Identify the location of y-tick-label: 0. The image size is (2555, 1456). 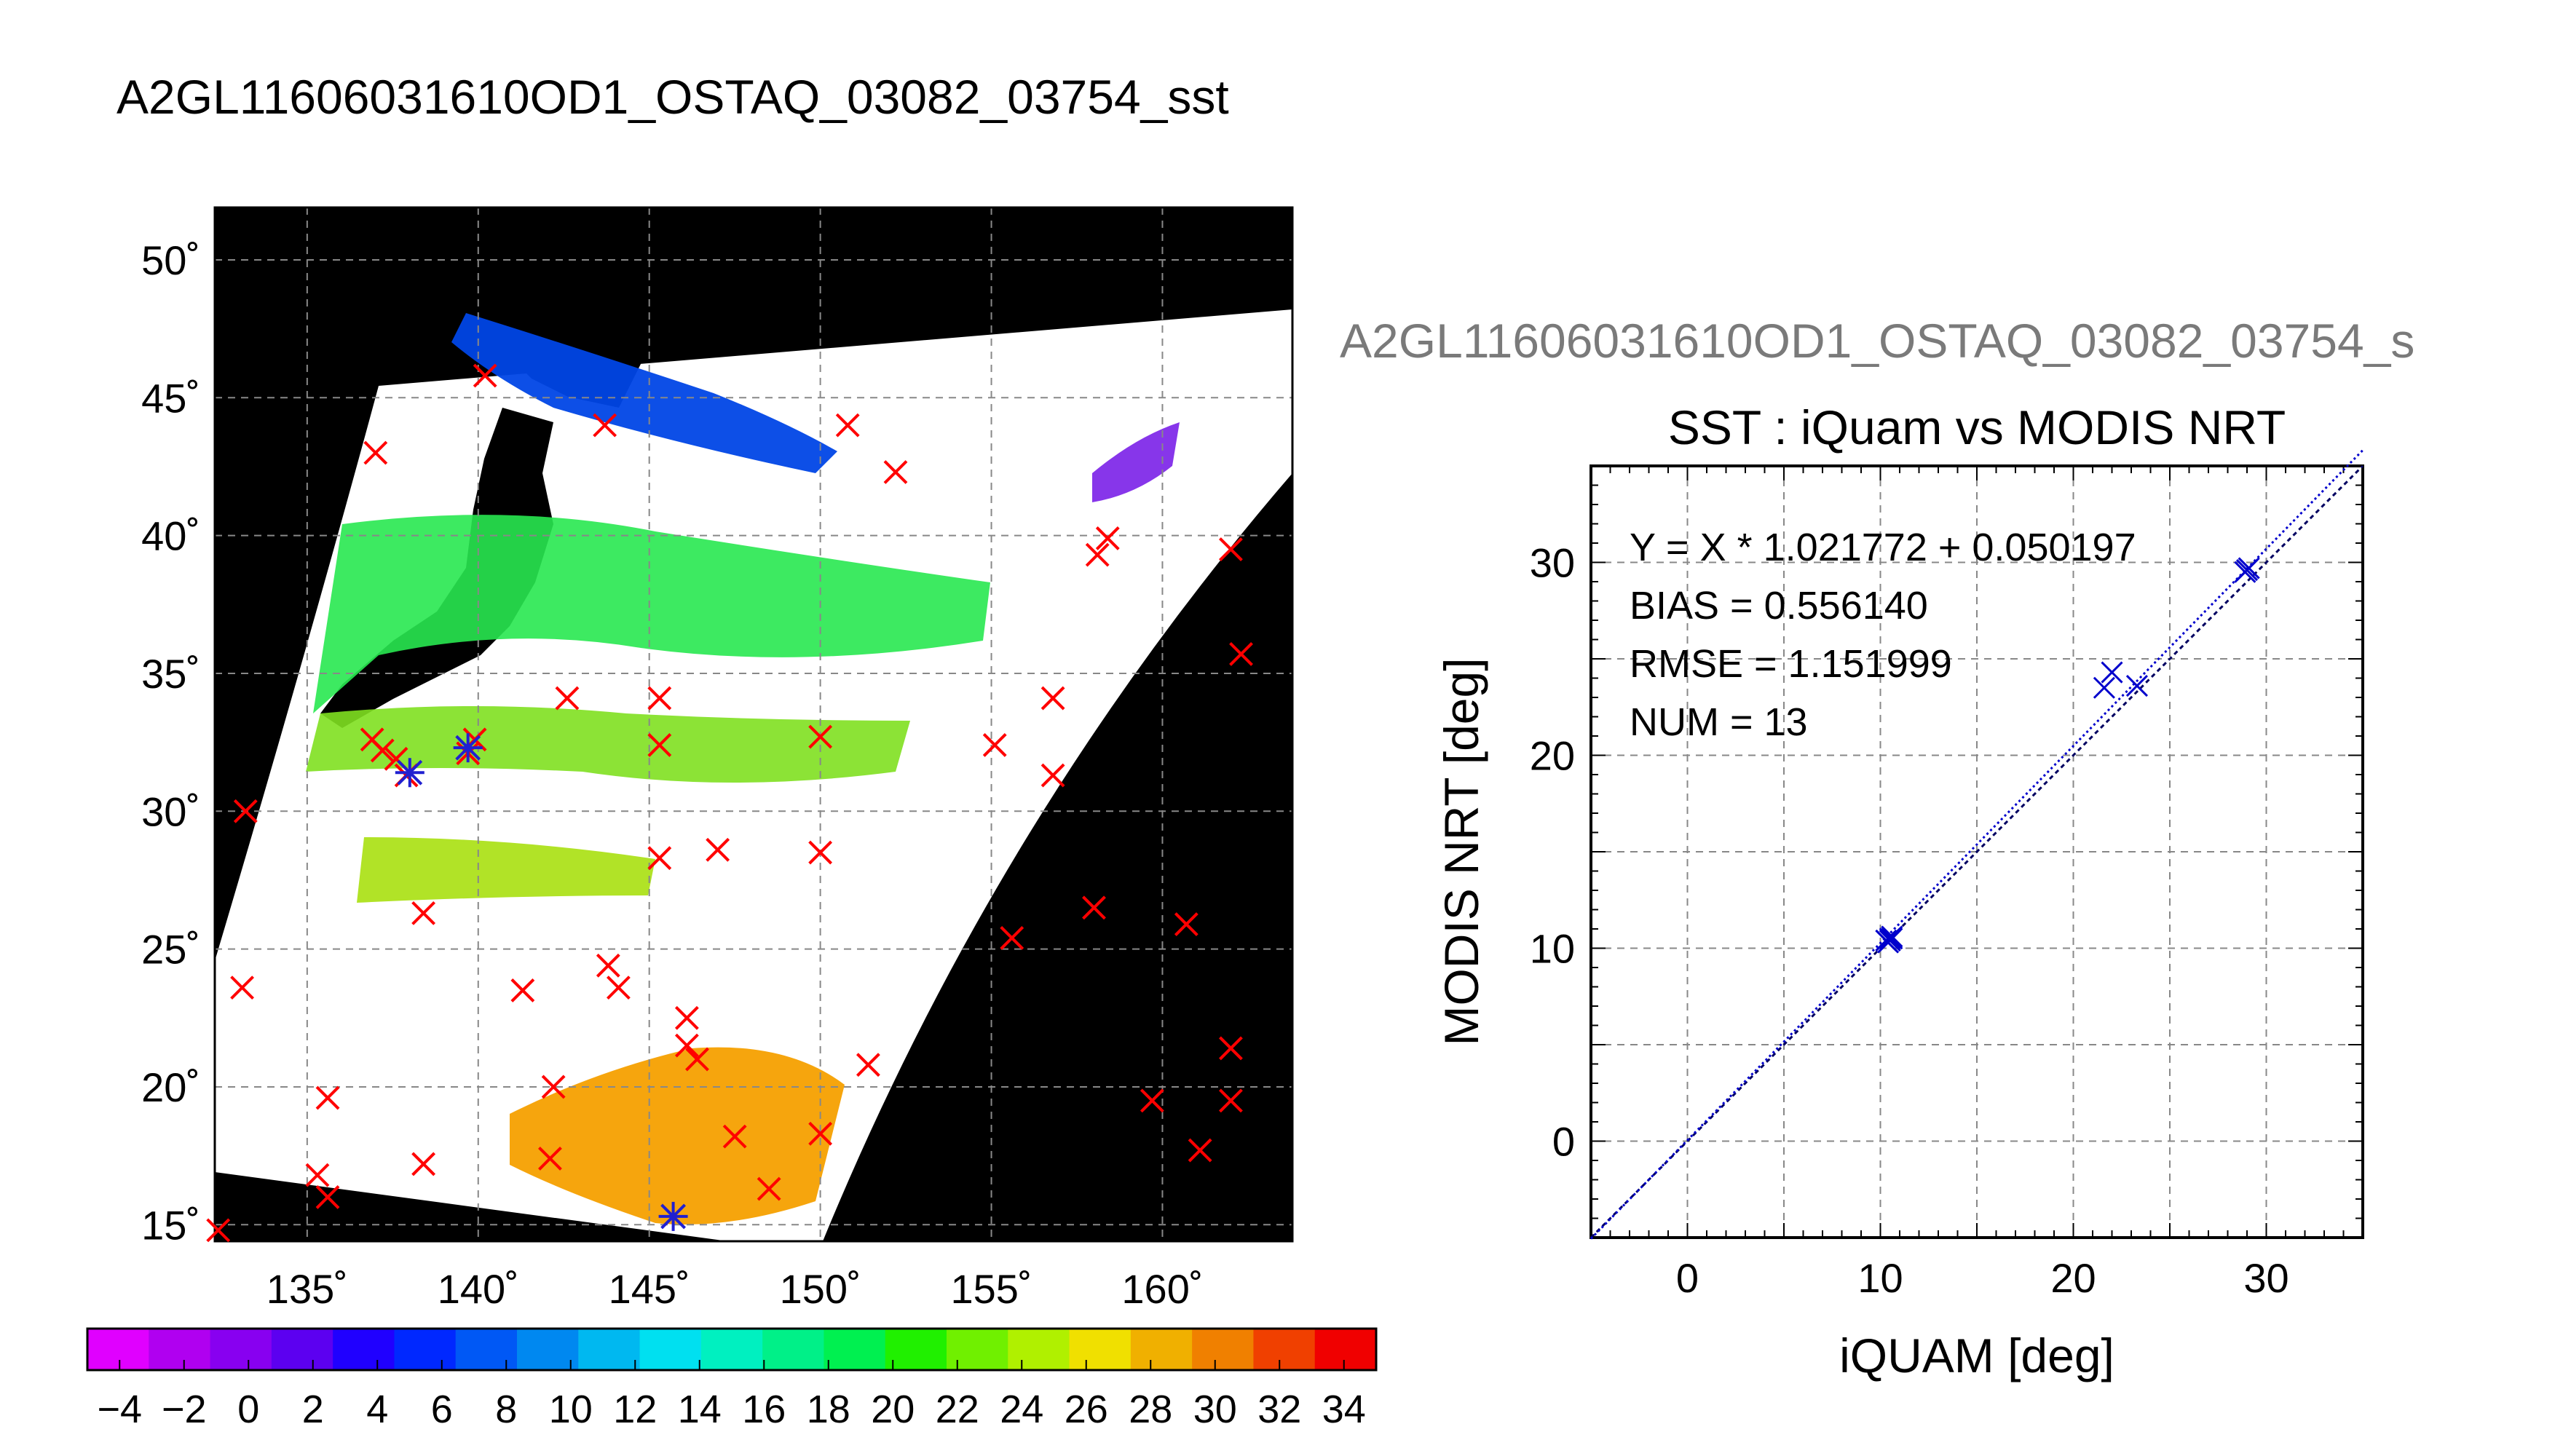
(1563, 1142).